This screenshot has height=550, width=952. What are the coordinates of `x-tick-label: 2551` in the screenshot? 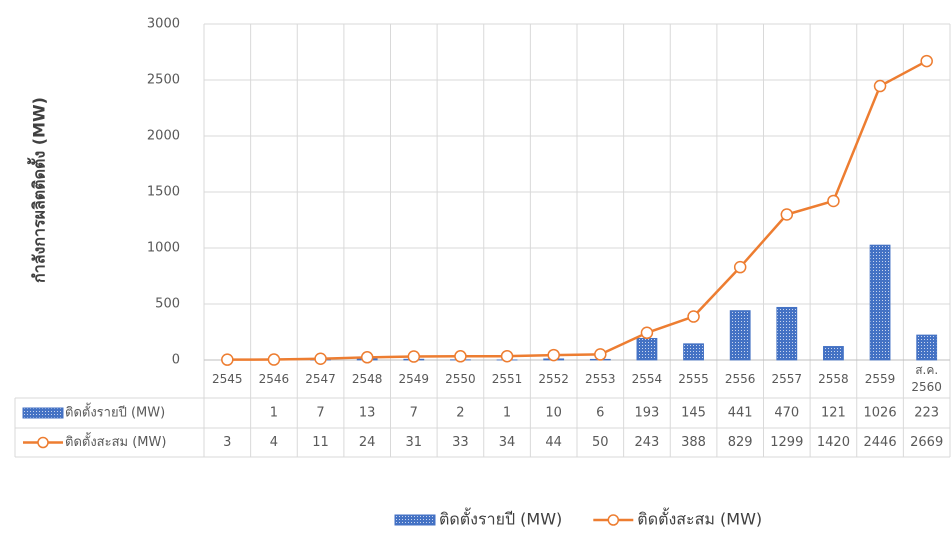 It's located at (507, 378).